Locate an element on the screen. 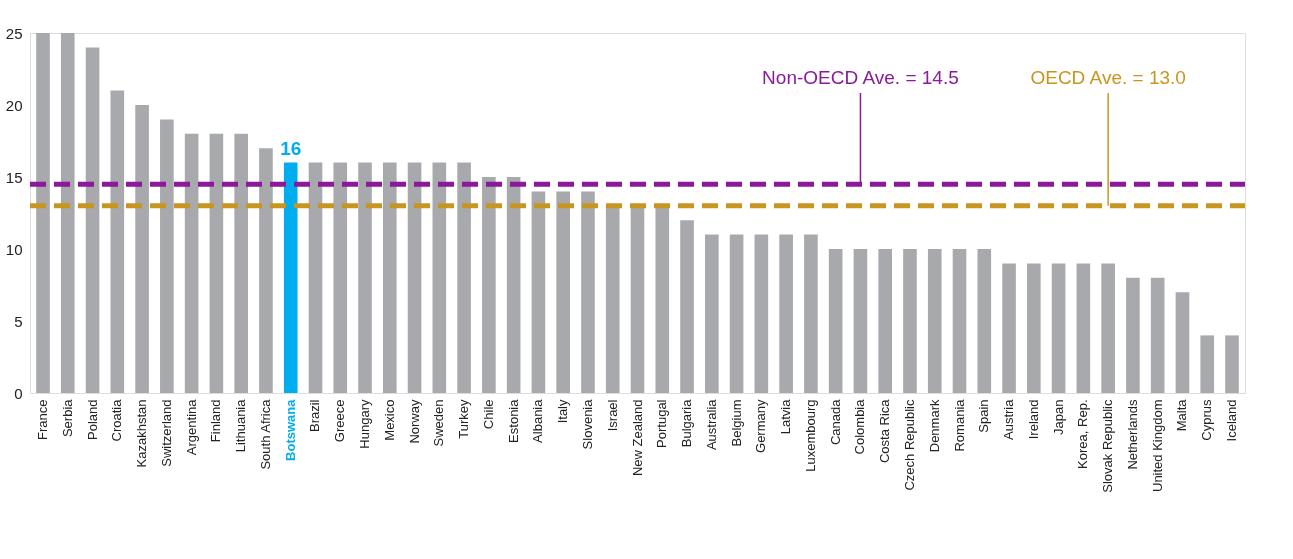  x-tick-label: Serbia is located at coordinates (67, 418).